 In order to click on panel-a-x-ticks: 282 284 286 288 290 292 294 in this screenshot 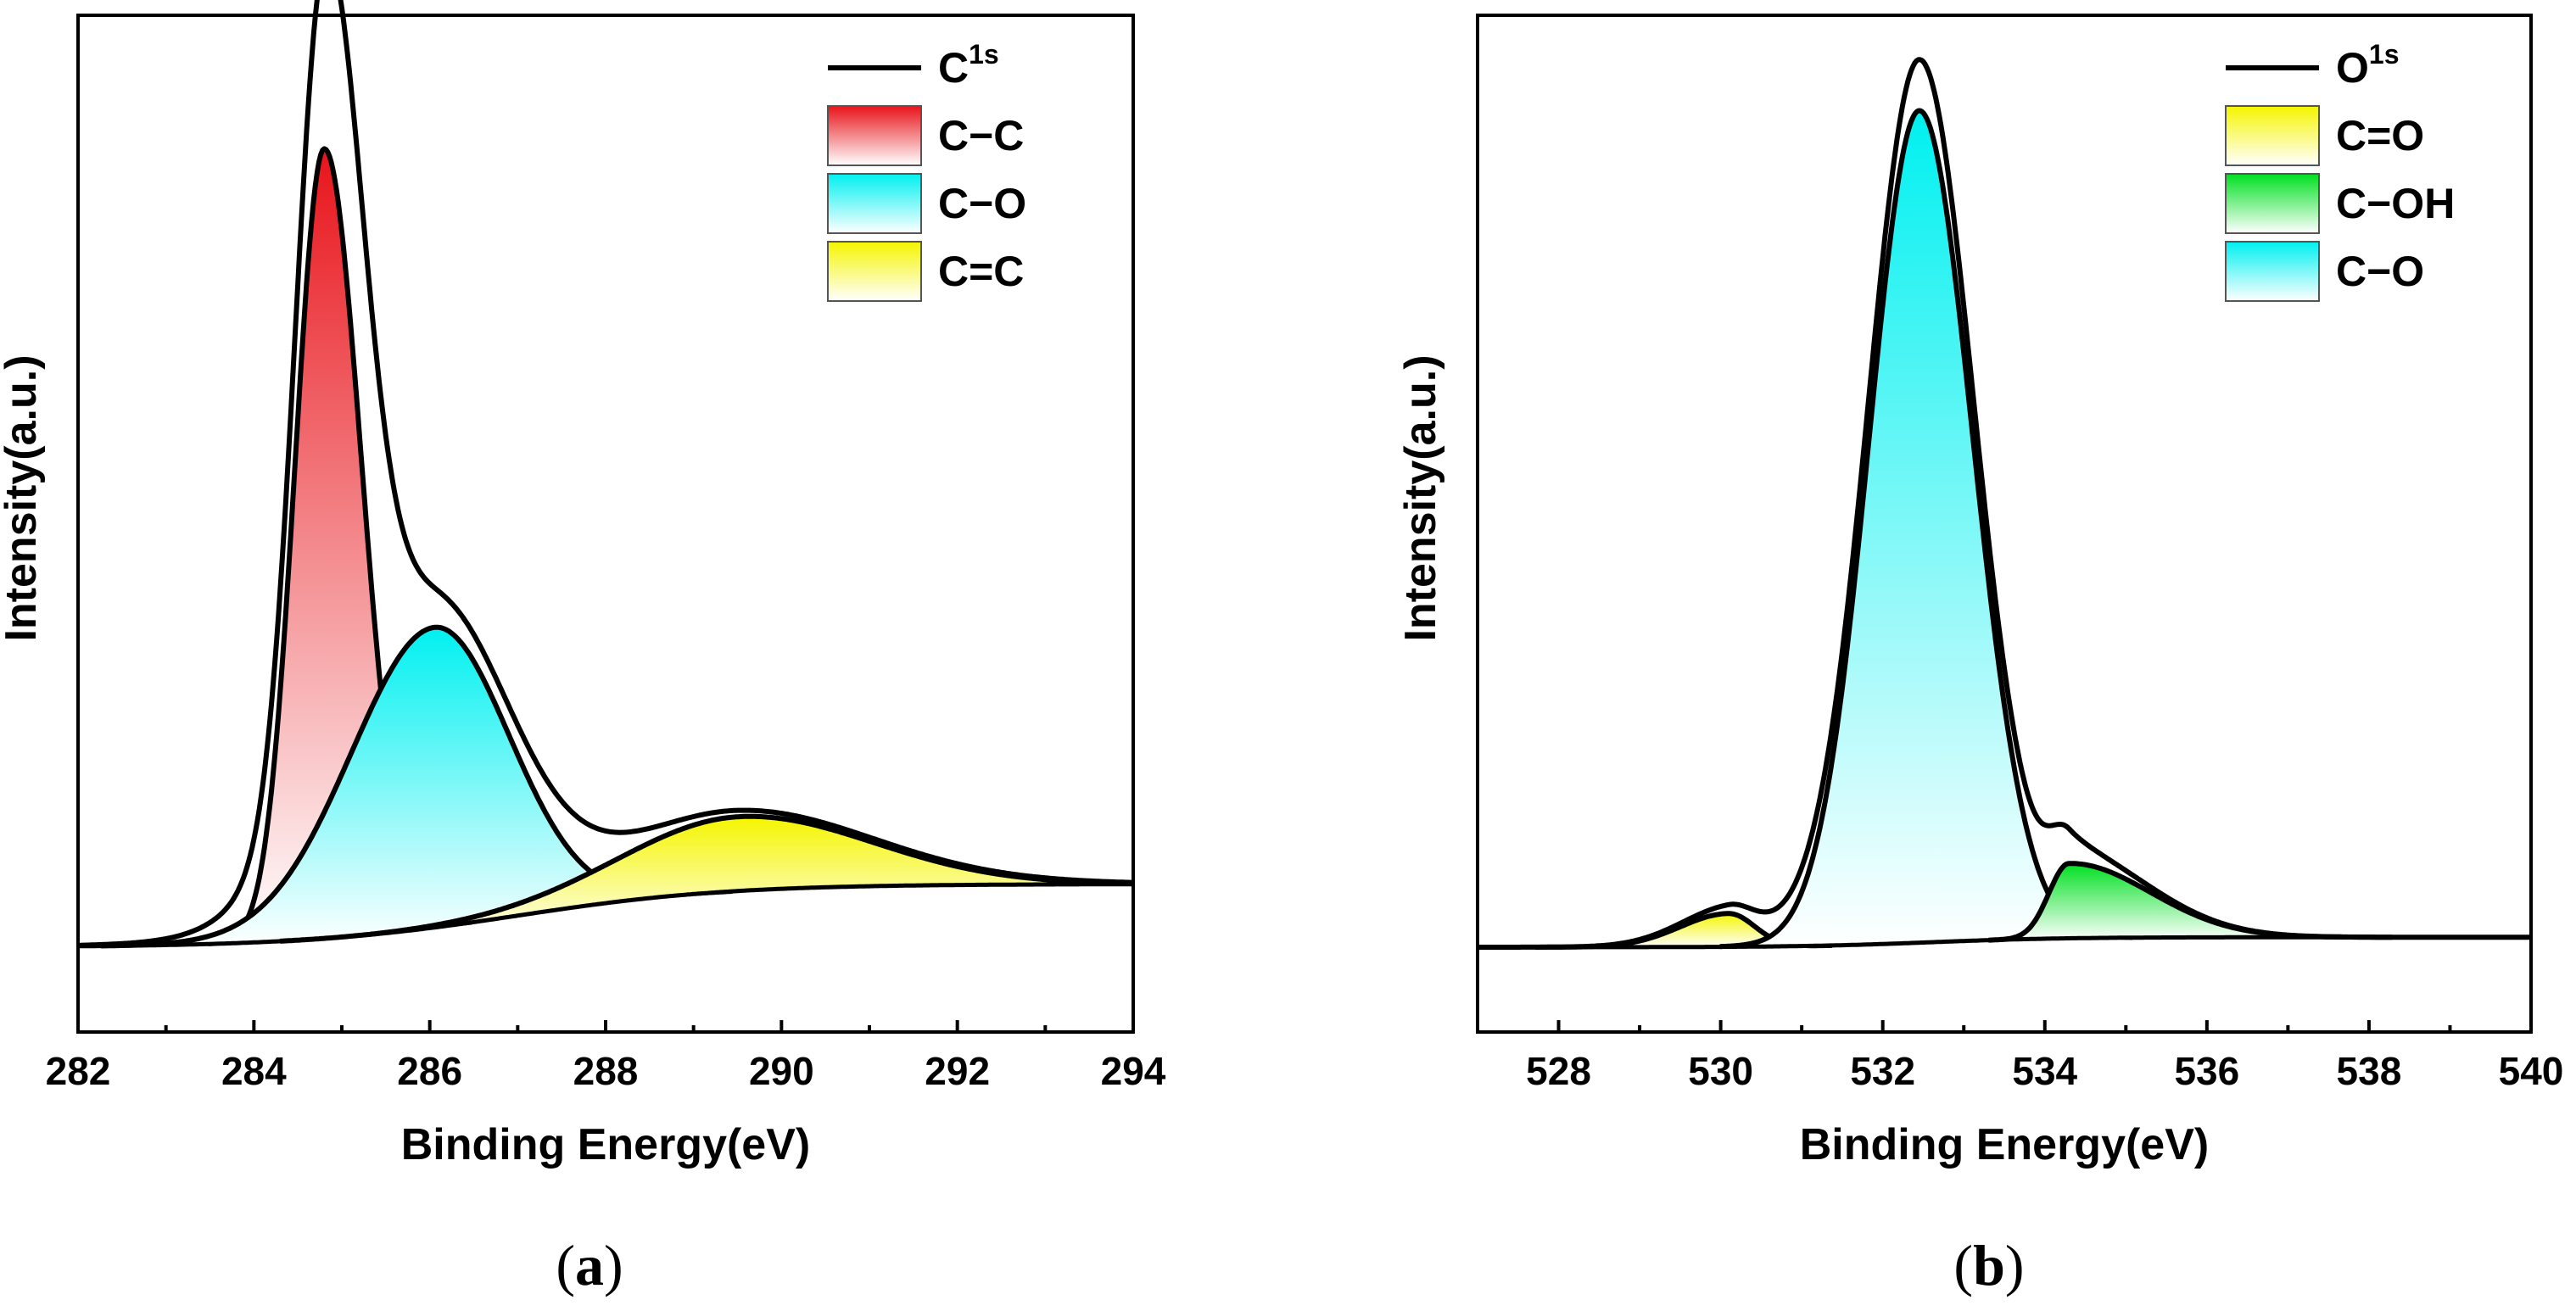, I will do `click(606, 1056)`.